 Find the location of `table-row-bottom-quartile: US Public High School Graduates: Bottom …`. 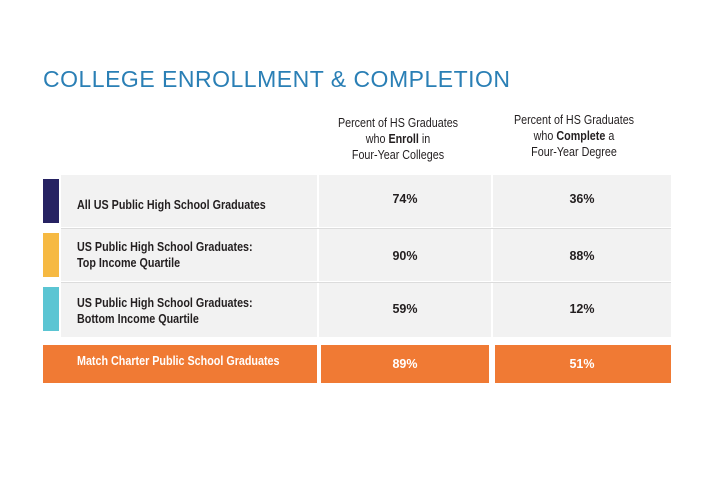

table-row-bottom-quartile: US Public High School Graduates: Bottom … is located at coordinates (357, 310).